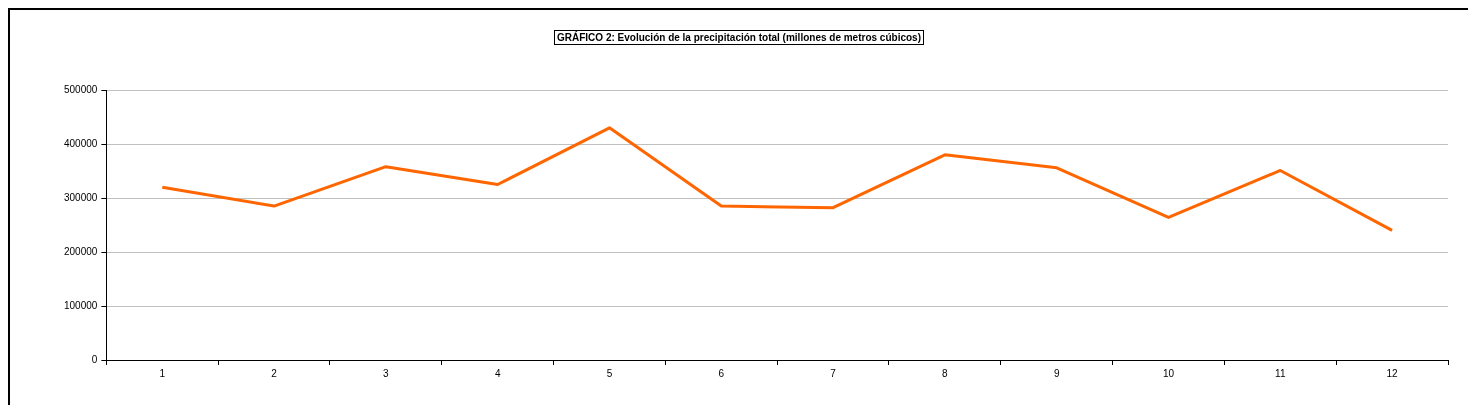  I want to click on y-tick-label: 500000, so click(80, 89).